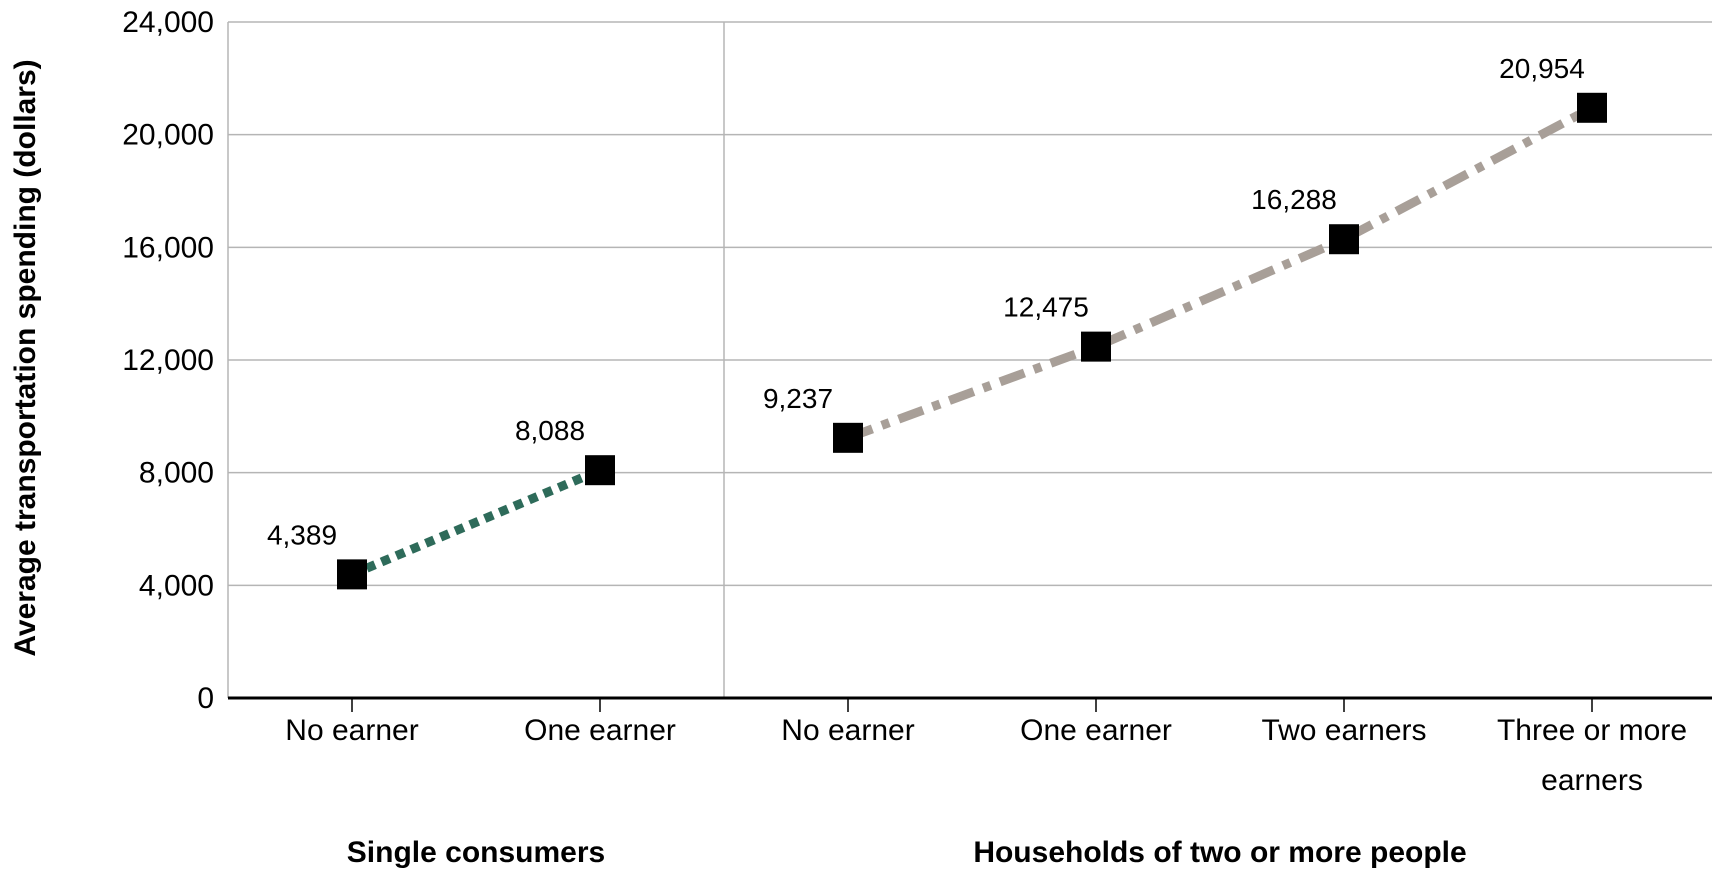 The height and width of the screenshot is (879, 1712). Describe the element at coordinates (176, 585) in the screenshot. I see `y-tick-label: 4,000` at that location.